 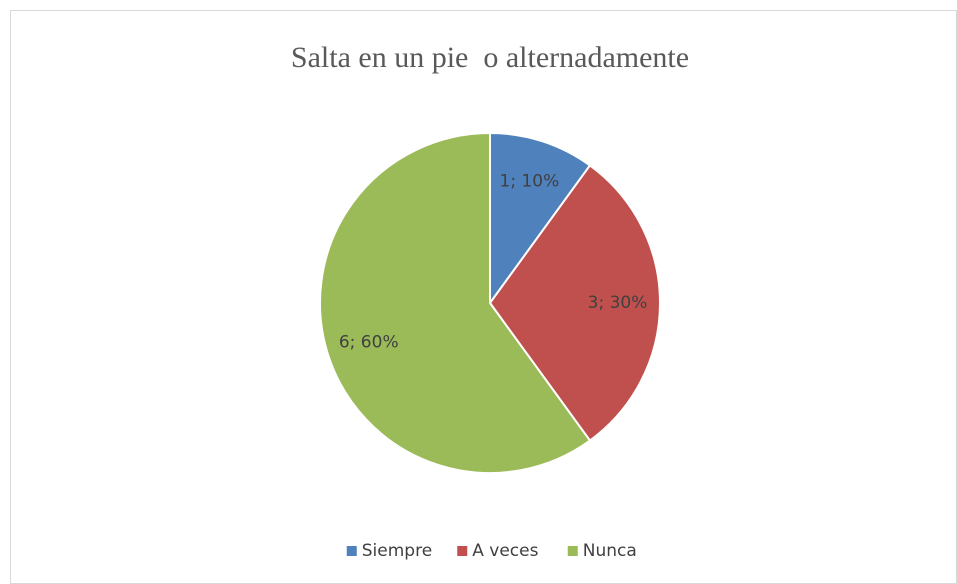 What do you see at coordinates (490, 57) in the screenshot?
I see `chart-title: Salta en un pie o alternadamente` at bounding box center [490, 57].